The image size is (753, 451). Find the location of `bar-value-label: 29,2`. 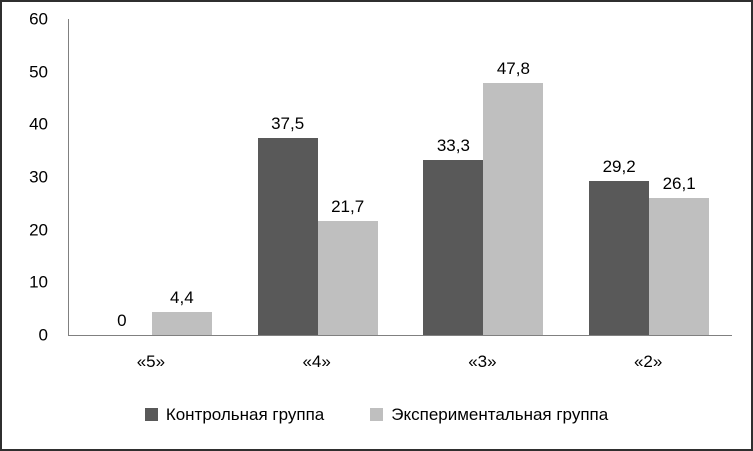

bar-value-label: 29,2 is located at coordinates (619, 167).